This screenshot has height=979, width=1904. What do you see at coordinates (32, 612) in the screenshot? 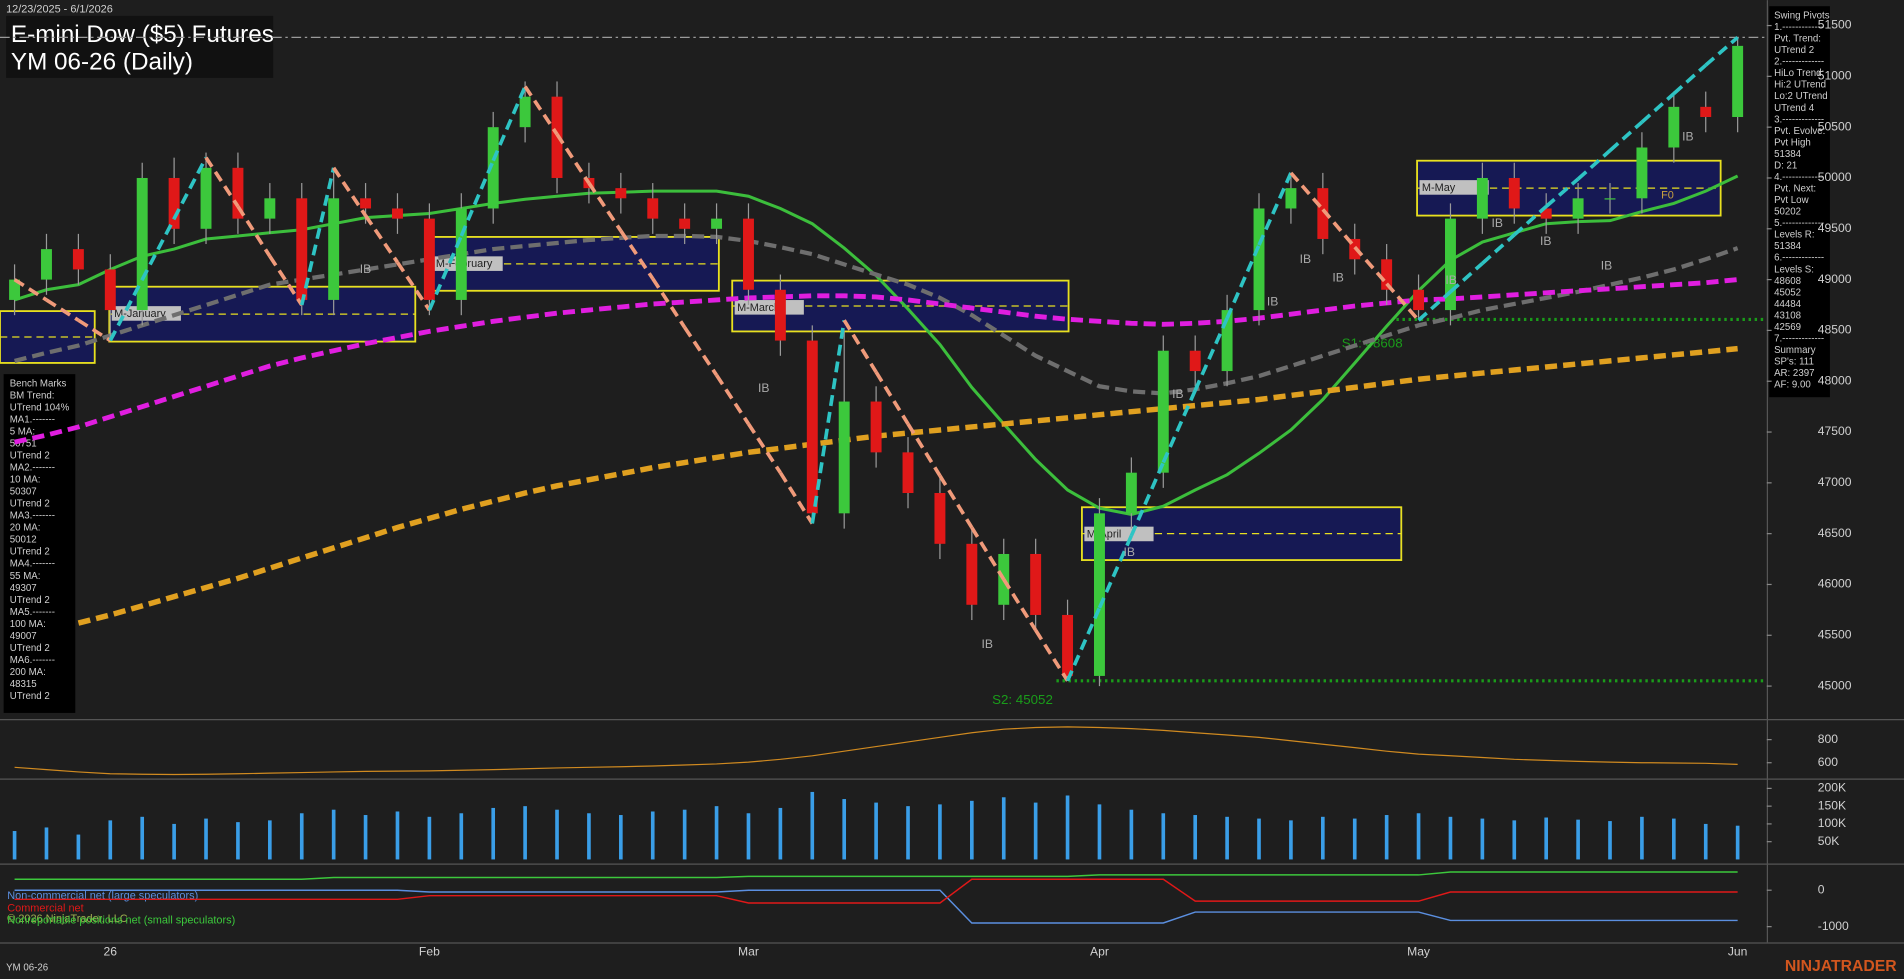
I see `bench-mark-text: MA5.-------` at bounding box center [32, 612].